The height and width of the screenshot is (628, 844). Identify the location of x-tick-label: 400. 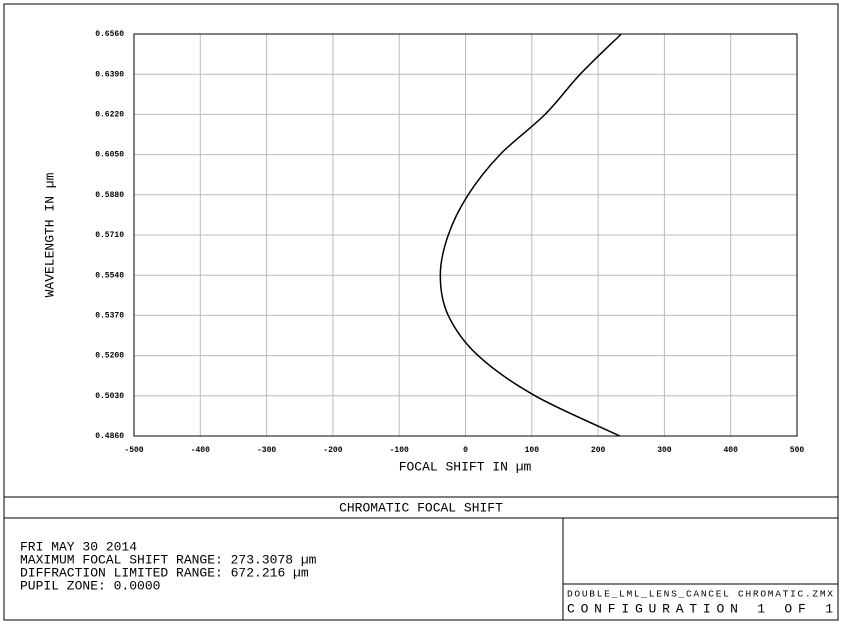
(730, 450).